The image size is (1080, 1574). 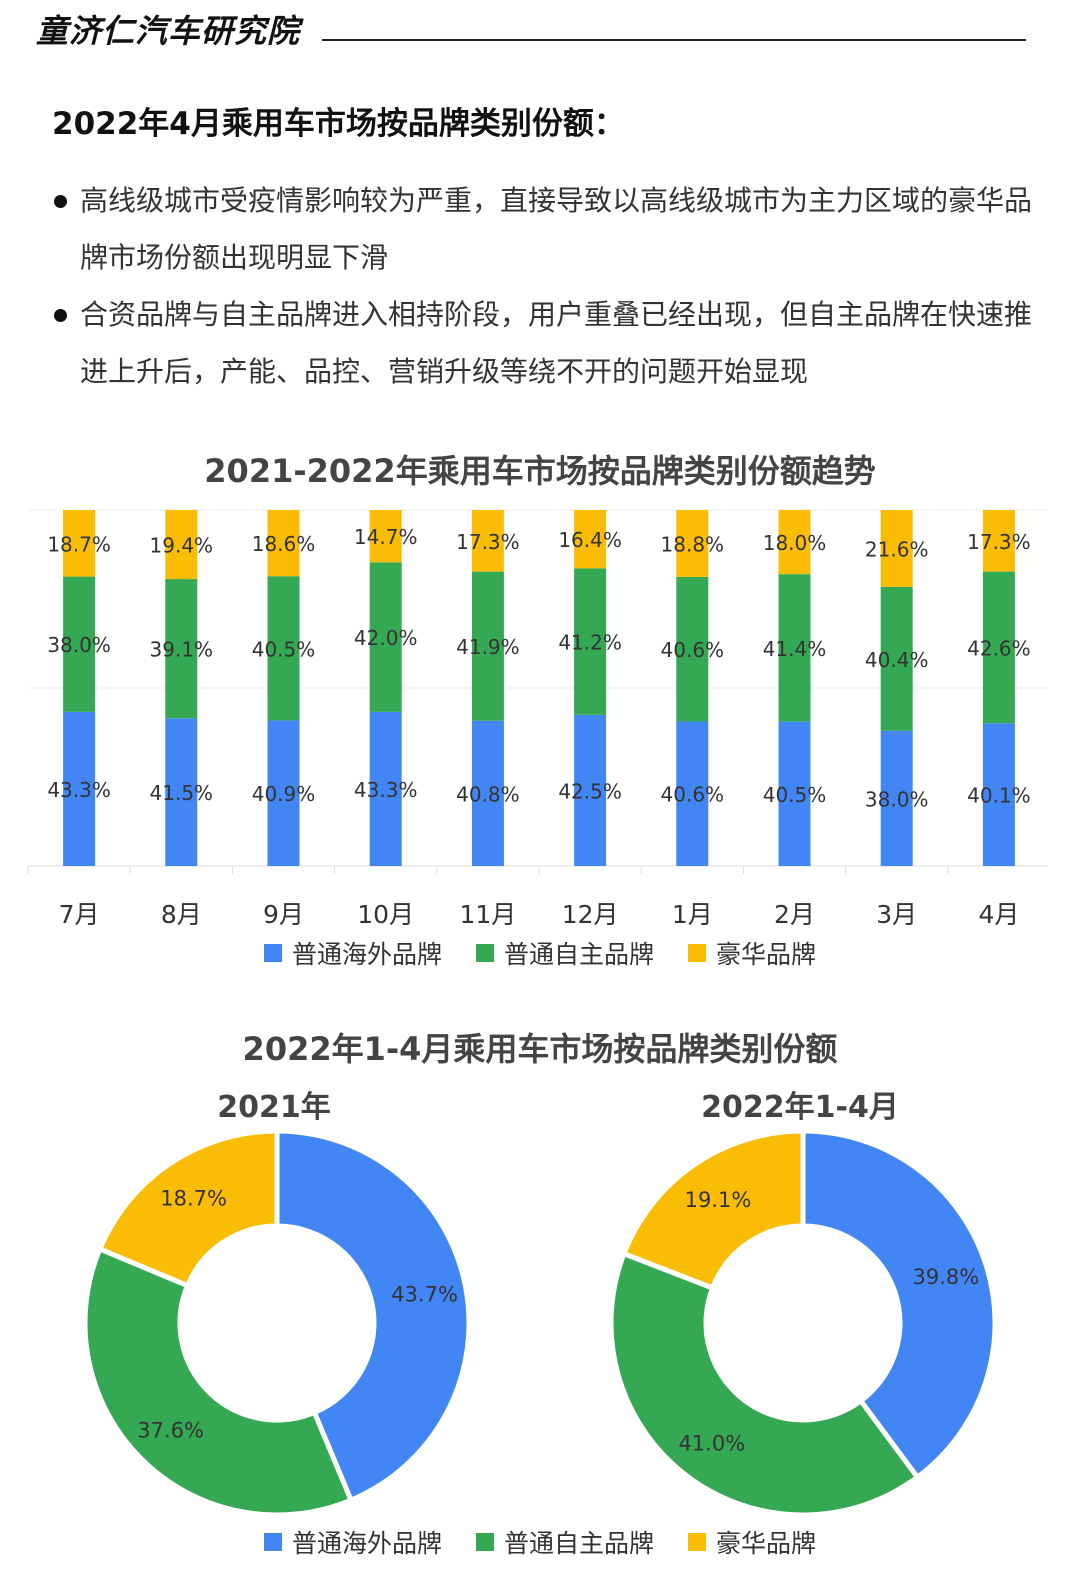 What do you see at coordinates (168, 31) in the screenshot?
I see `brand-name: 童济仁汽车研究院` at bounding box center [168, 31].